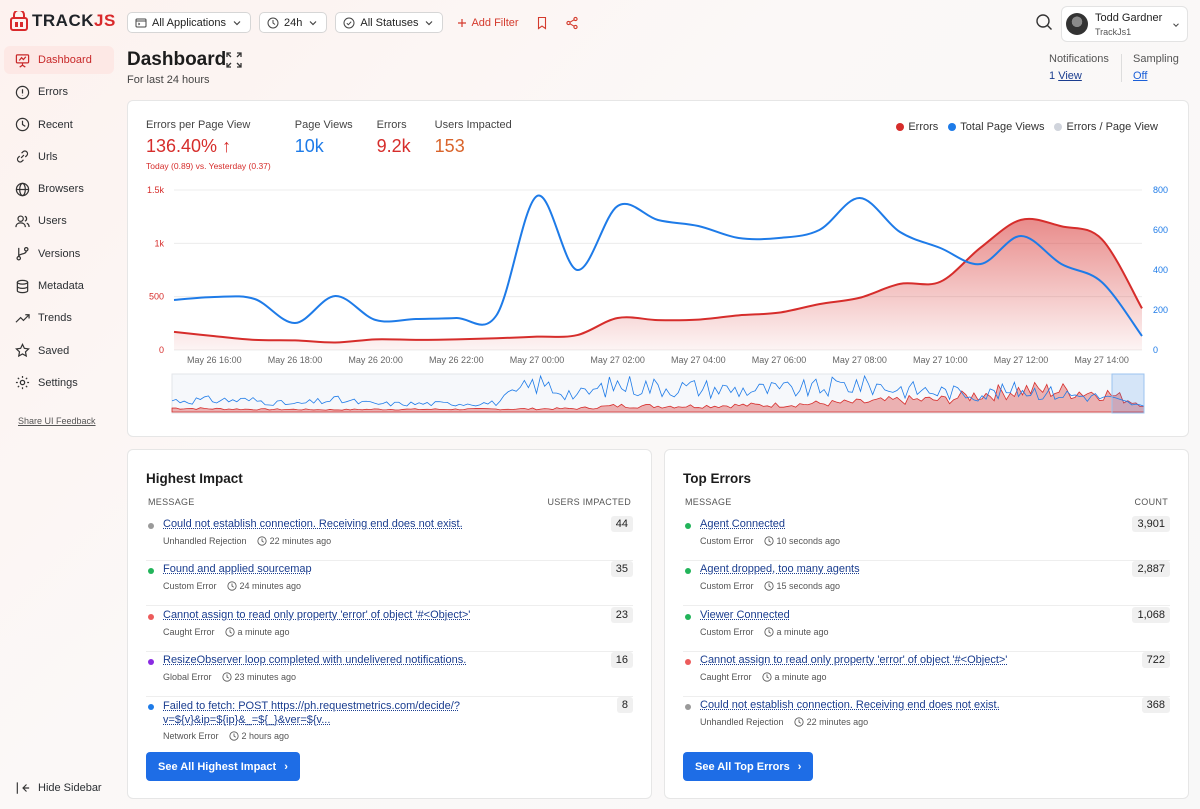  I want to click on presentation-chart-icon, so click(22, 60).